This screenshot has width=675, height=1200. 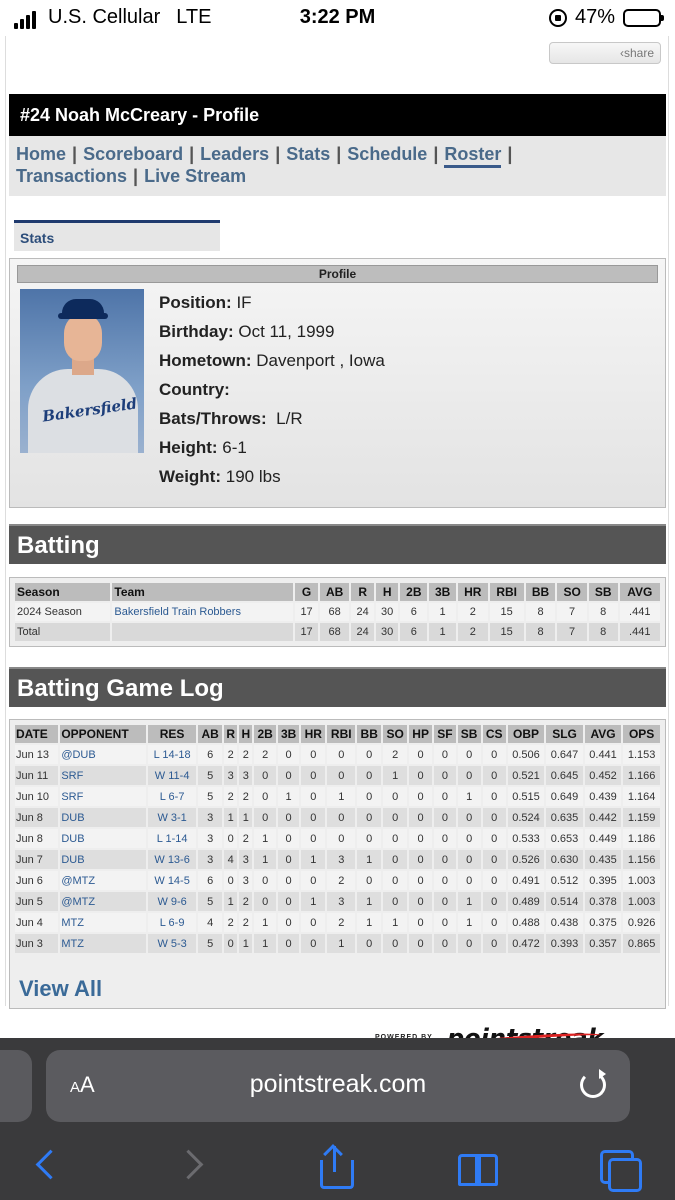 I want to click on game-log-link: W 3-1, so click(x=172, y=817).